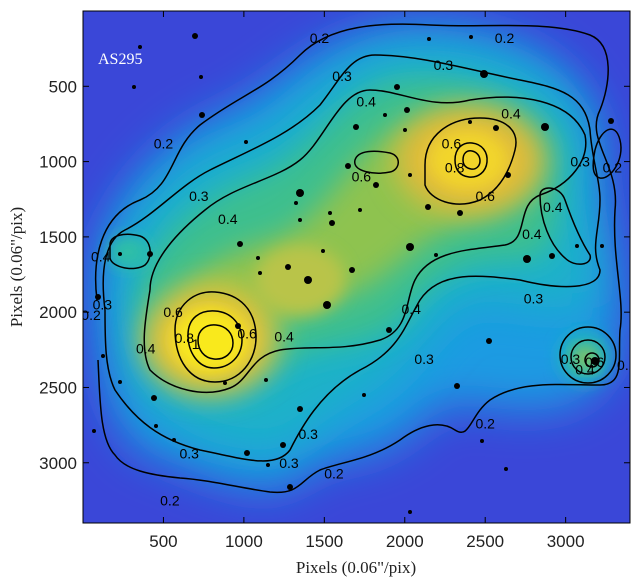  I want to click on x-axis-title: Pixels (0.06"/pix), so click(356, 567).